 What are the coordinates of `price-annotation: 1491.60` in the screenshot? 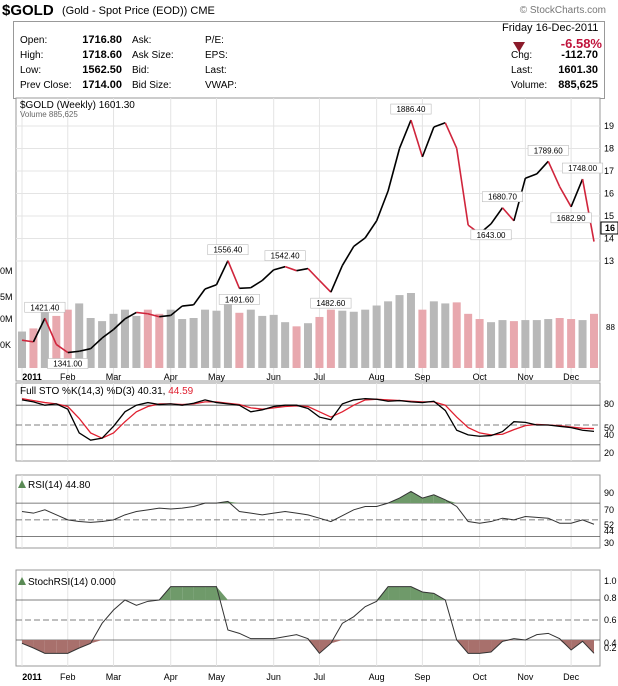 It's located at (239, 299).